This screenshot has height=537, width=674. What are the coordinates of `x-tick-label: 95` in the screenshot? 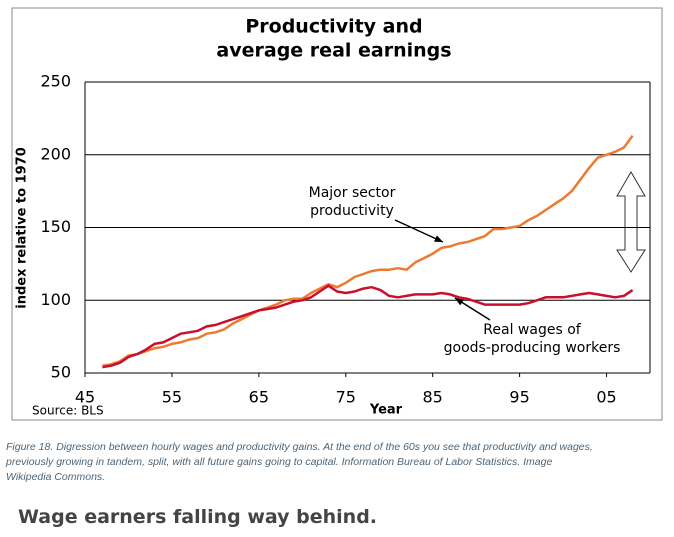 It's located at (519, 397).